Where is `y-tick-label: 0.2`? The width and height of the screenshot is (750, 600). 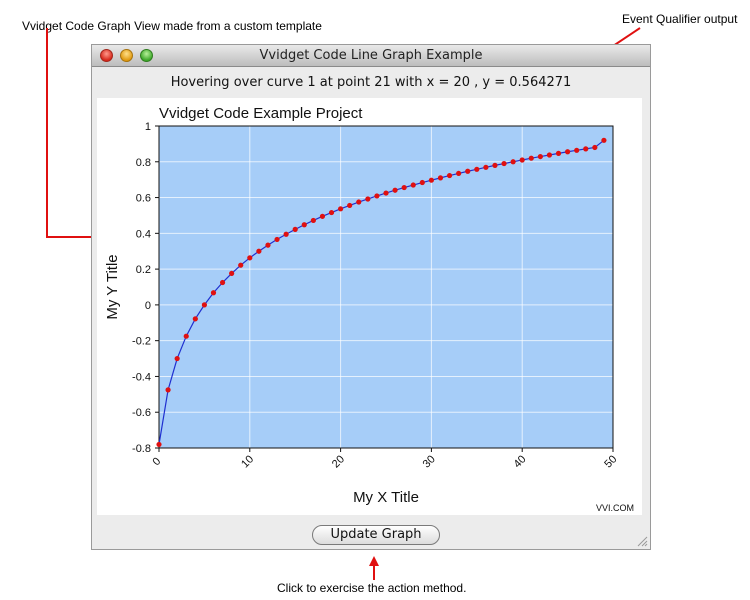
y-tick-label: 0.2 is located at coordinates (143, 270).